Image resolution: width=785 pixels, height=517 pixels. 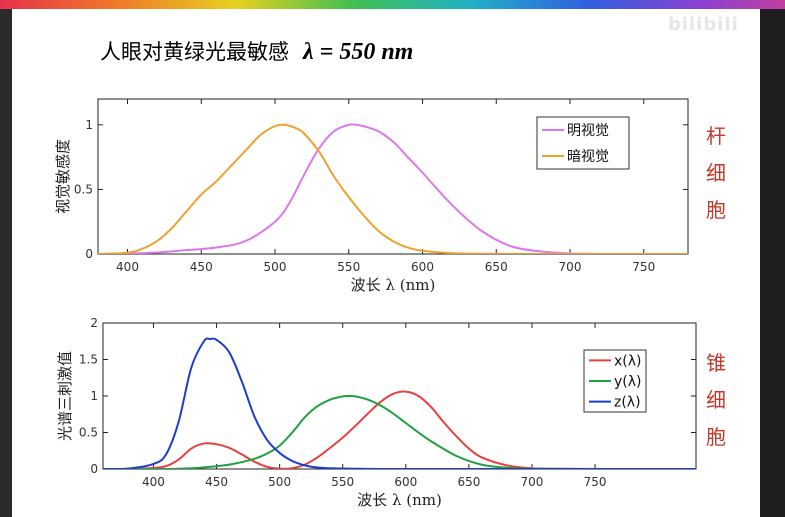 What do you see at coordinates (588, 157) in the screenshot?
I see `legend-label: 暗视觉` at bounding box center [588, 157].